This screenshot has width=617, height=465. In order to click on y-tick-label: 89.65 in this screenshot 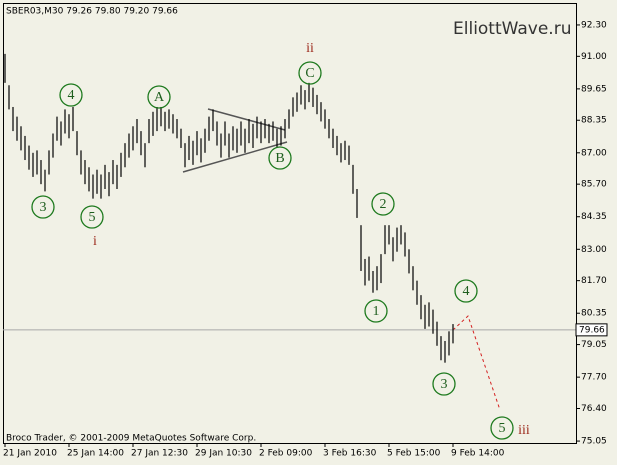, I will do `click(594, 89)`.